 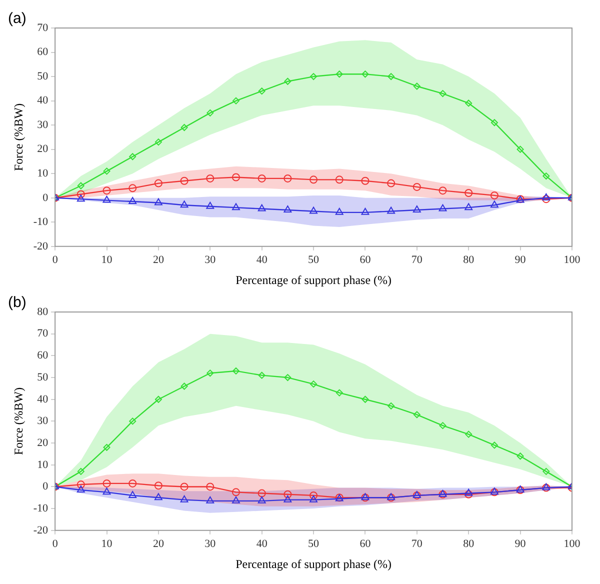 What do you see at coordinates (17, 303) in the screenshot?
I see `chart-title: (b)` at bounding box center [17, 303].